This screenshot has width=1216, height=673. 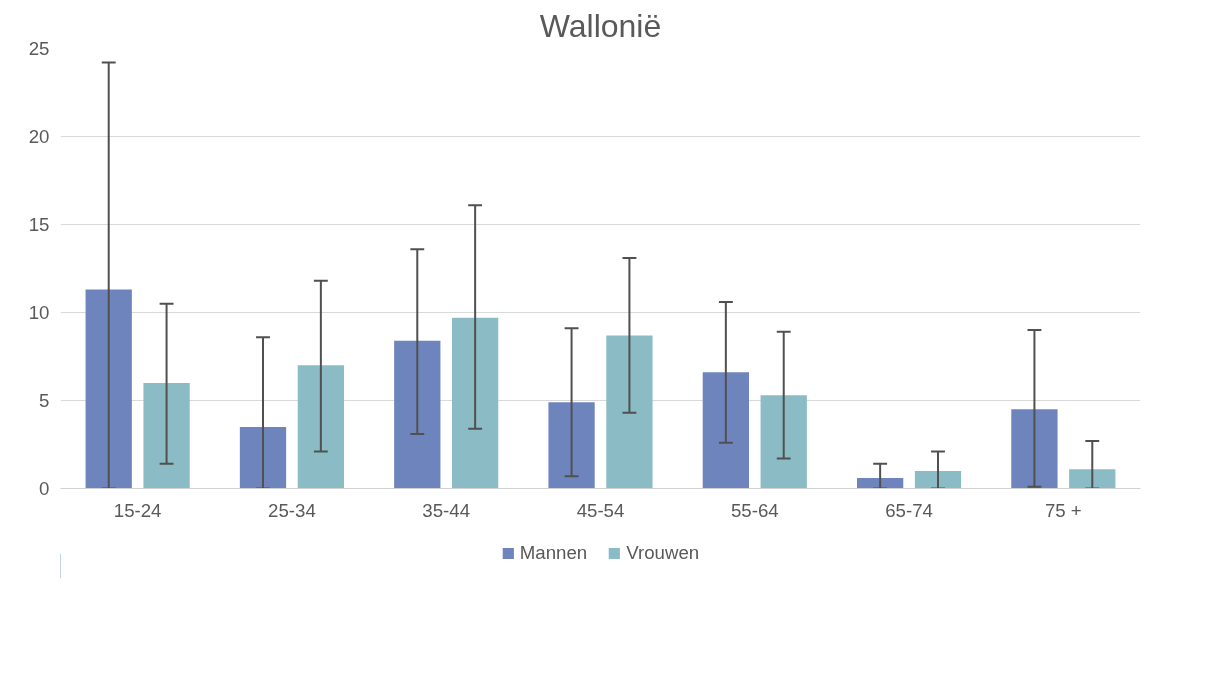 What do you see at coordinates (754, 510) in the screenshot?
I see `x-tick-label: 55-64` at bounding box center [754, 510].